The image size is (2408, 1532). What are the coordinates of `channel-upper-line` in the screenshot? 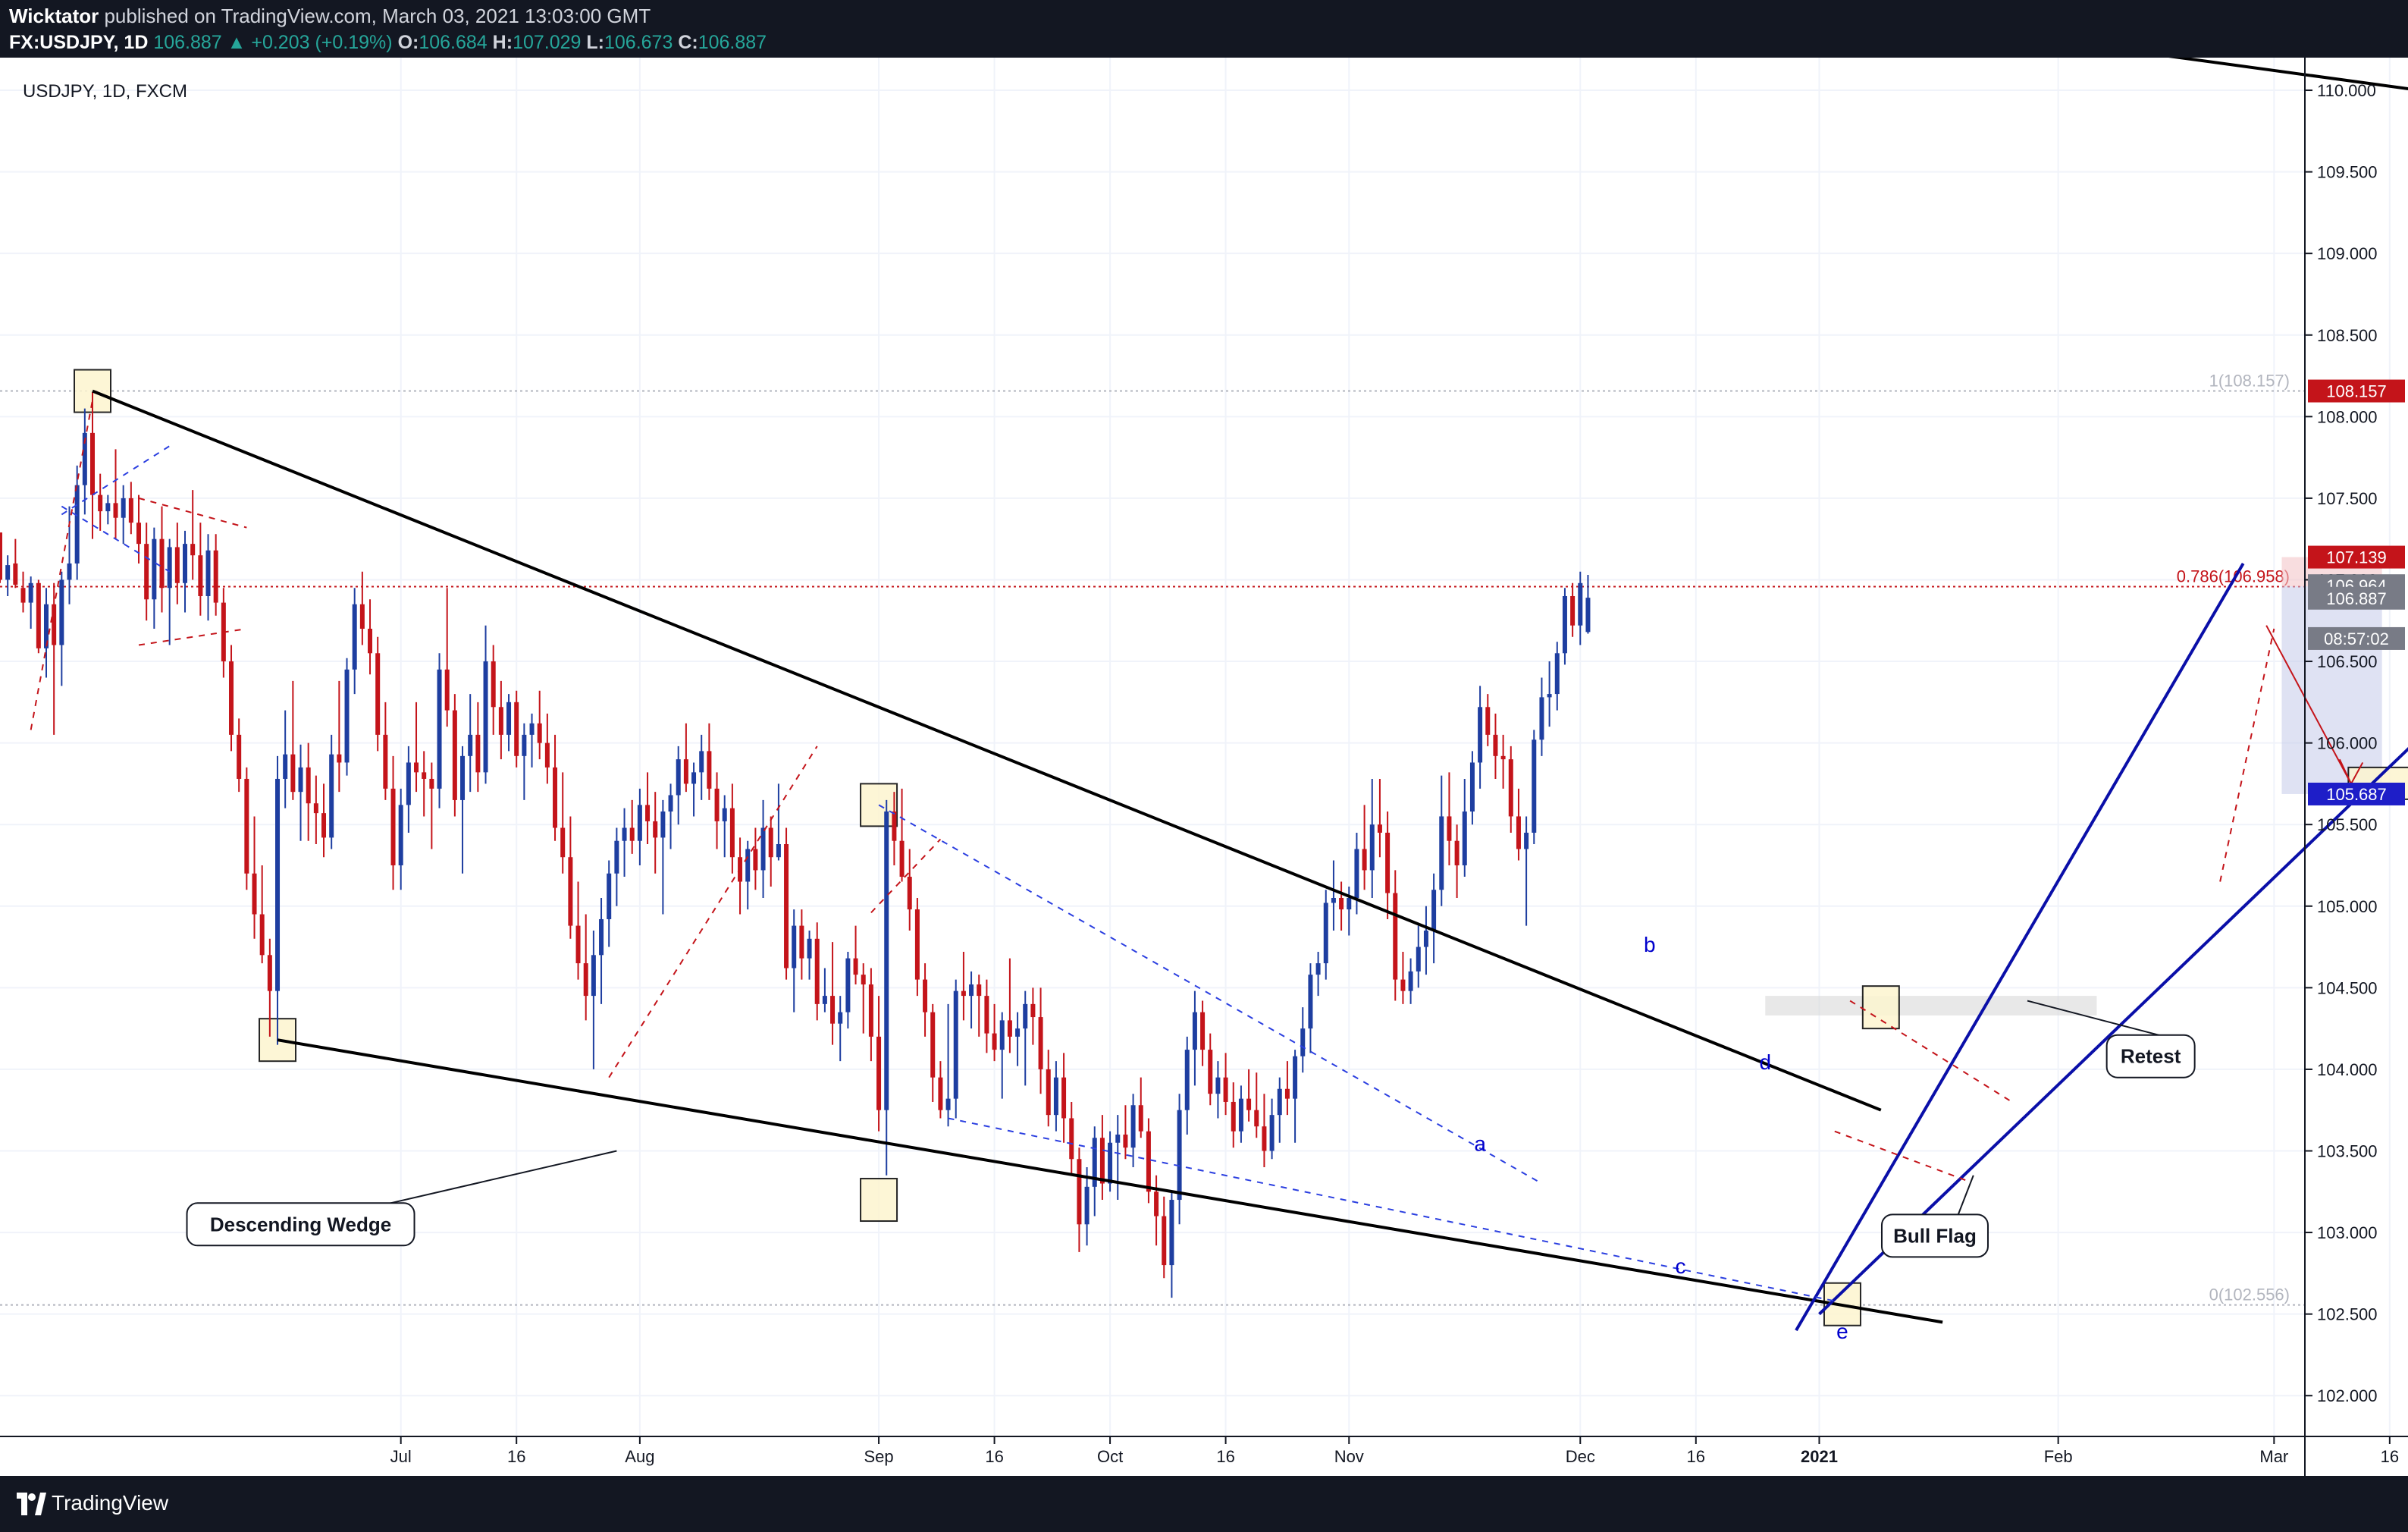 It's located at (2020, 947).